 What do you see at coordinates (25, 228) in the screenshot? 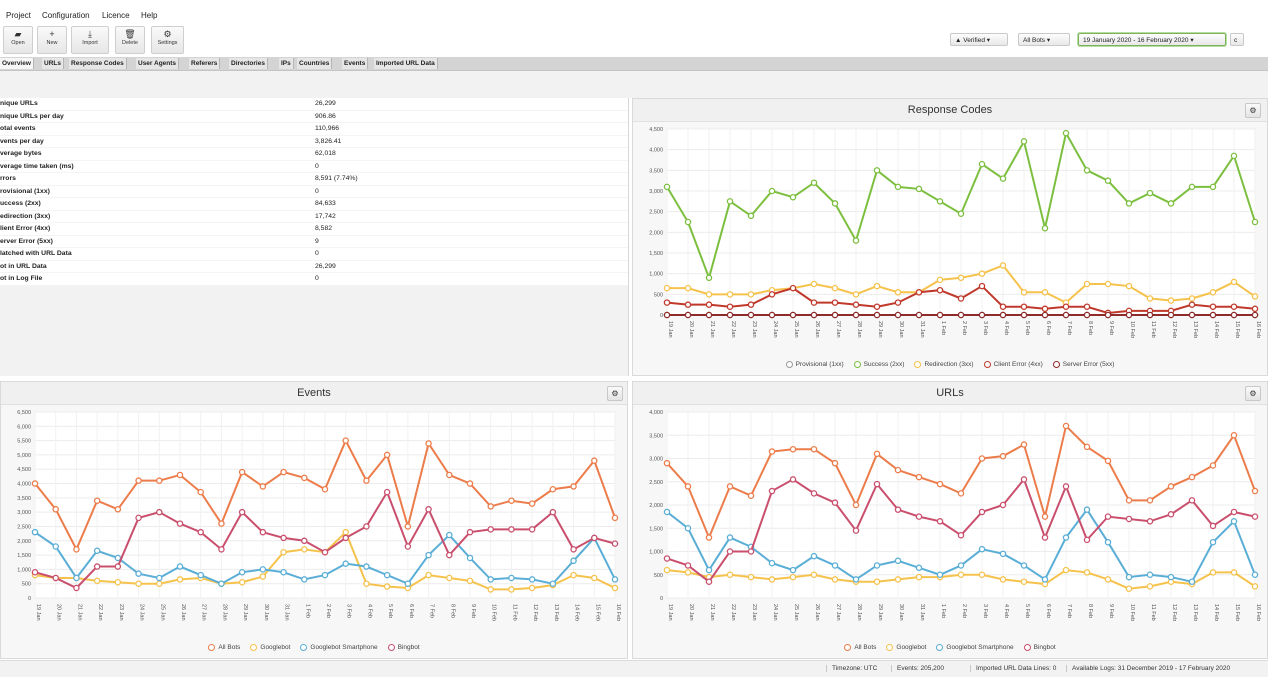
I see `stat-label: lient Error (4xx)` at bounding box center [25, 228].